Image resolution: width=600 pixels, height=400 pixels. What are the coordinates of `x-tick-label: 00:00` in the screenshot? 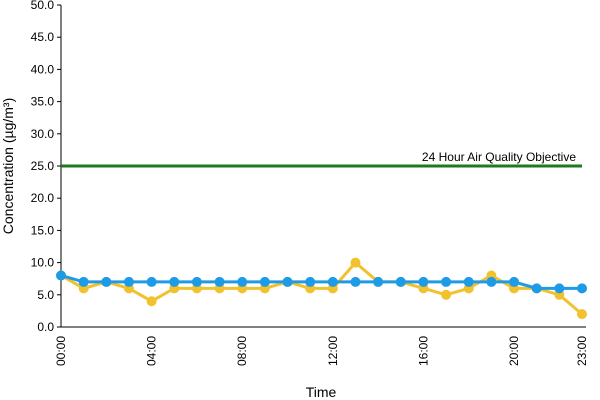 It's located at (61, 351).